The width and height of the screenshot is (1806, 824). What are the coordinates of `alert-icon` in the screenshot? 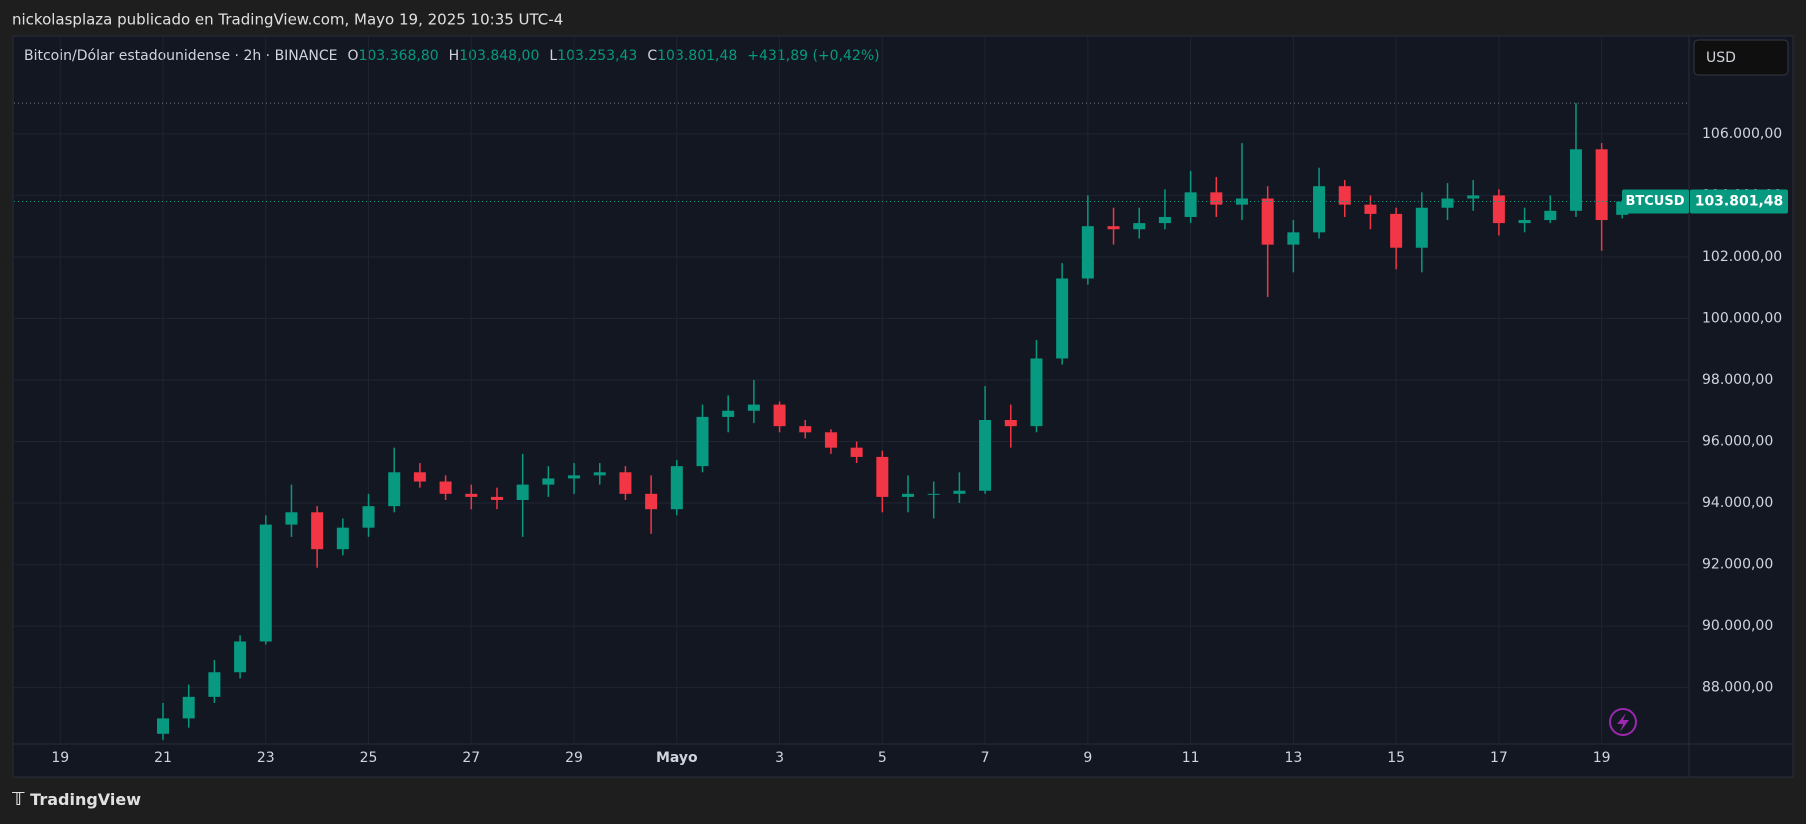 It's located at (1623, 722).